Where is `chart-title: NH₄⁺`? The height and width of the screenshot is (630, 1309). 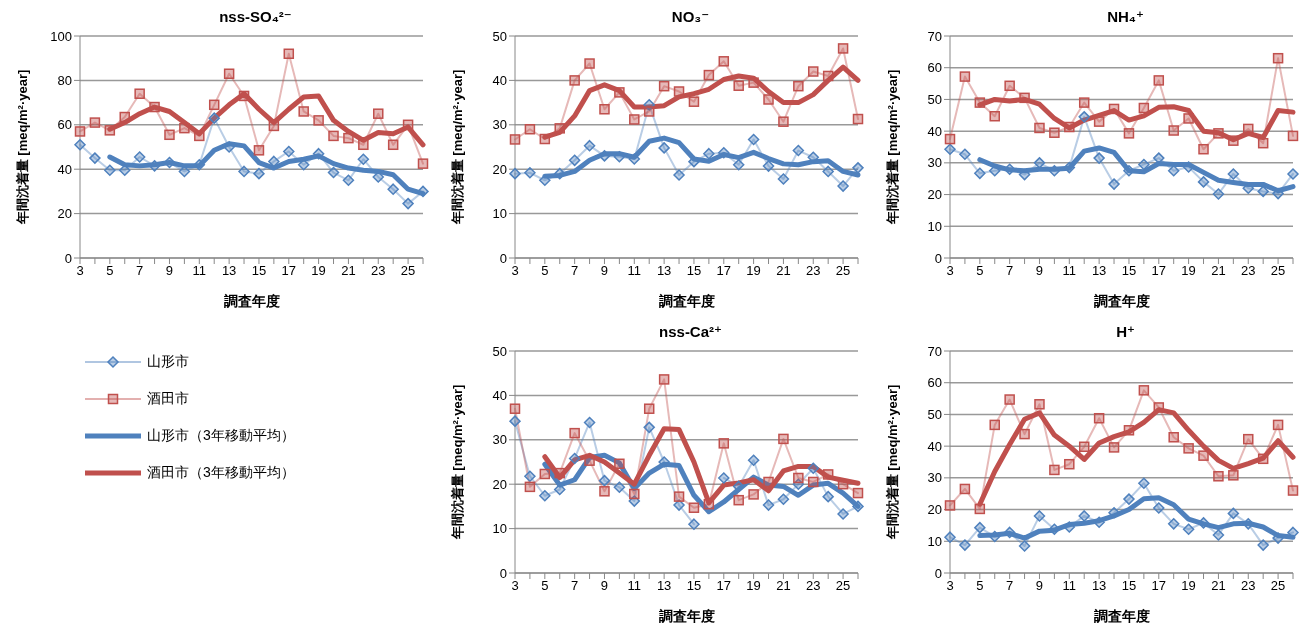
chart-title: NH₄⁺ is located at coordinates (1125, 17).